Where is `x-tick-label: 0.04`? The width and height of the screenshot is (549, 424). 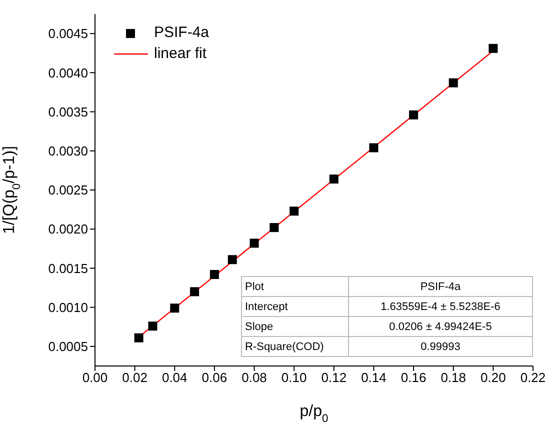
x-tick-label: 0.04 is located at coordinates (175, 378).